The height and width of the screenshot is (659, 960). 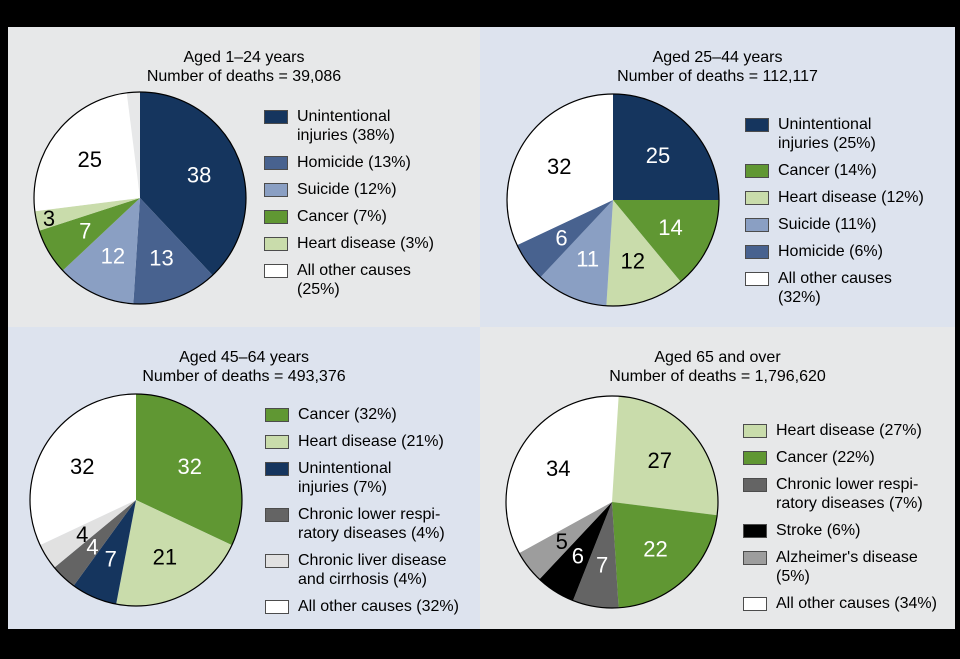 I want to click on legend-label: Unintentional injuries (25%), so click(x=827, y=134).